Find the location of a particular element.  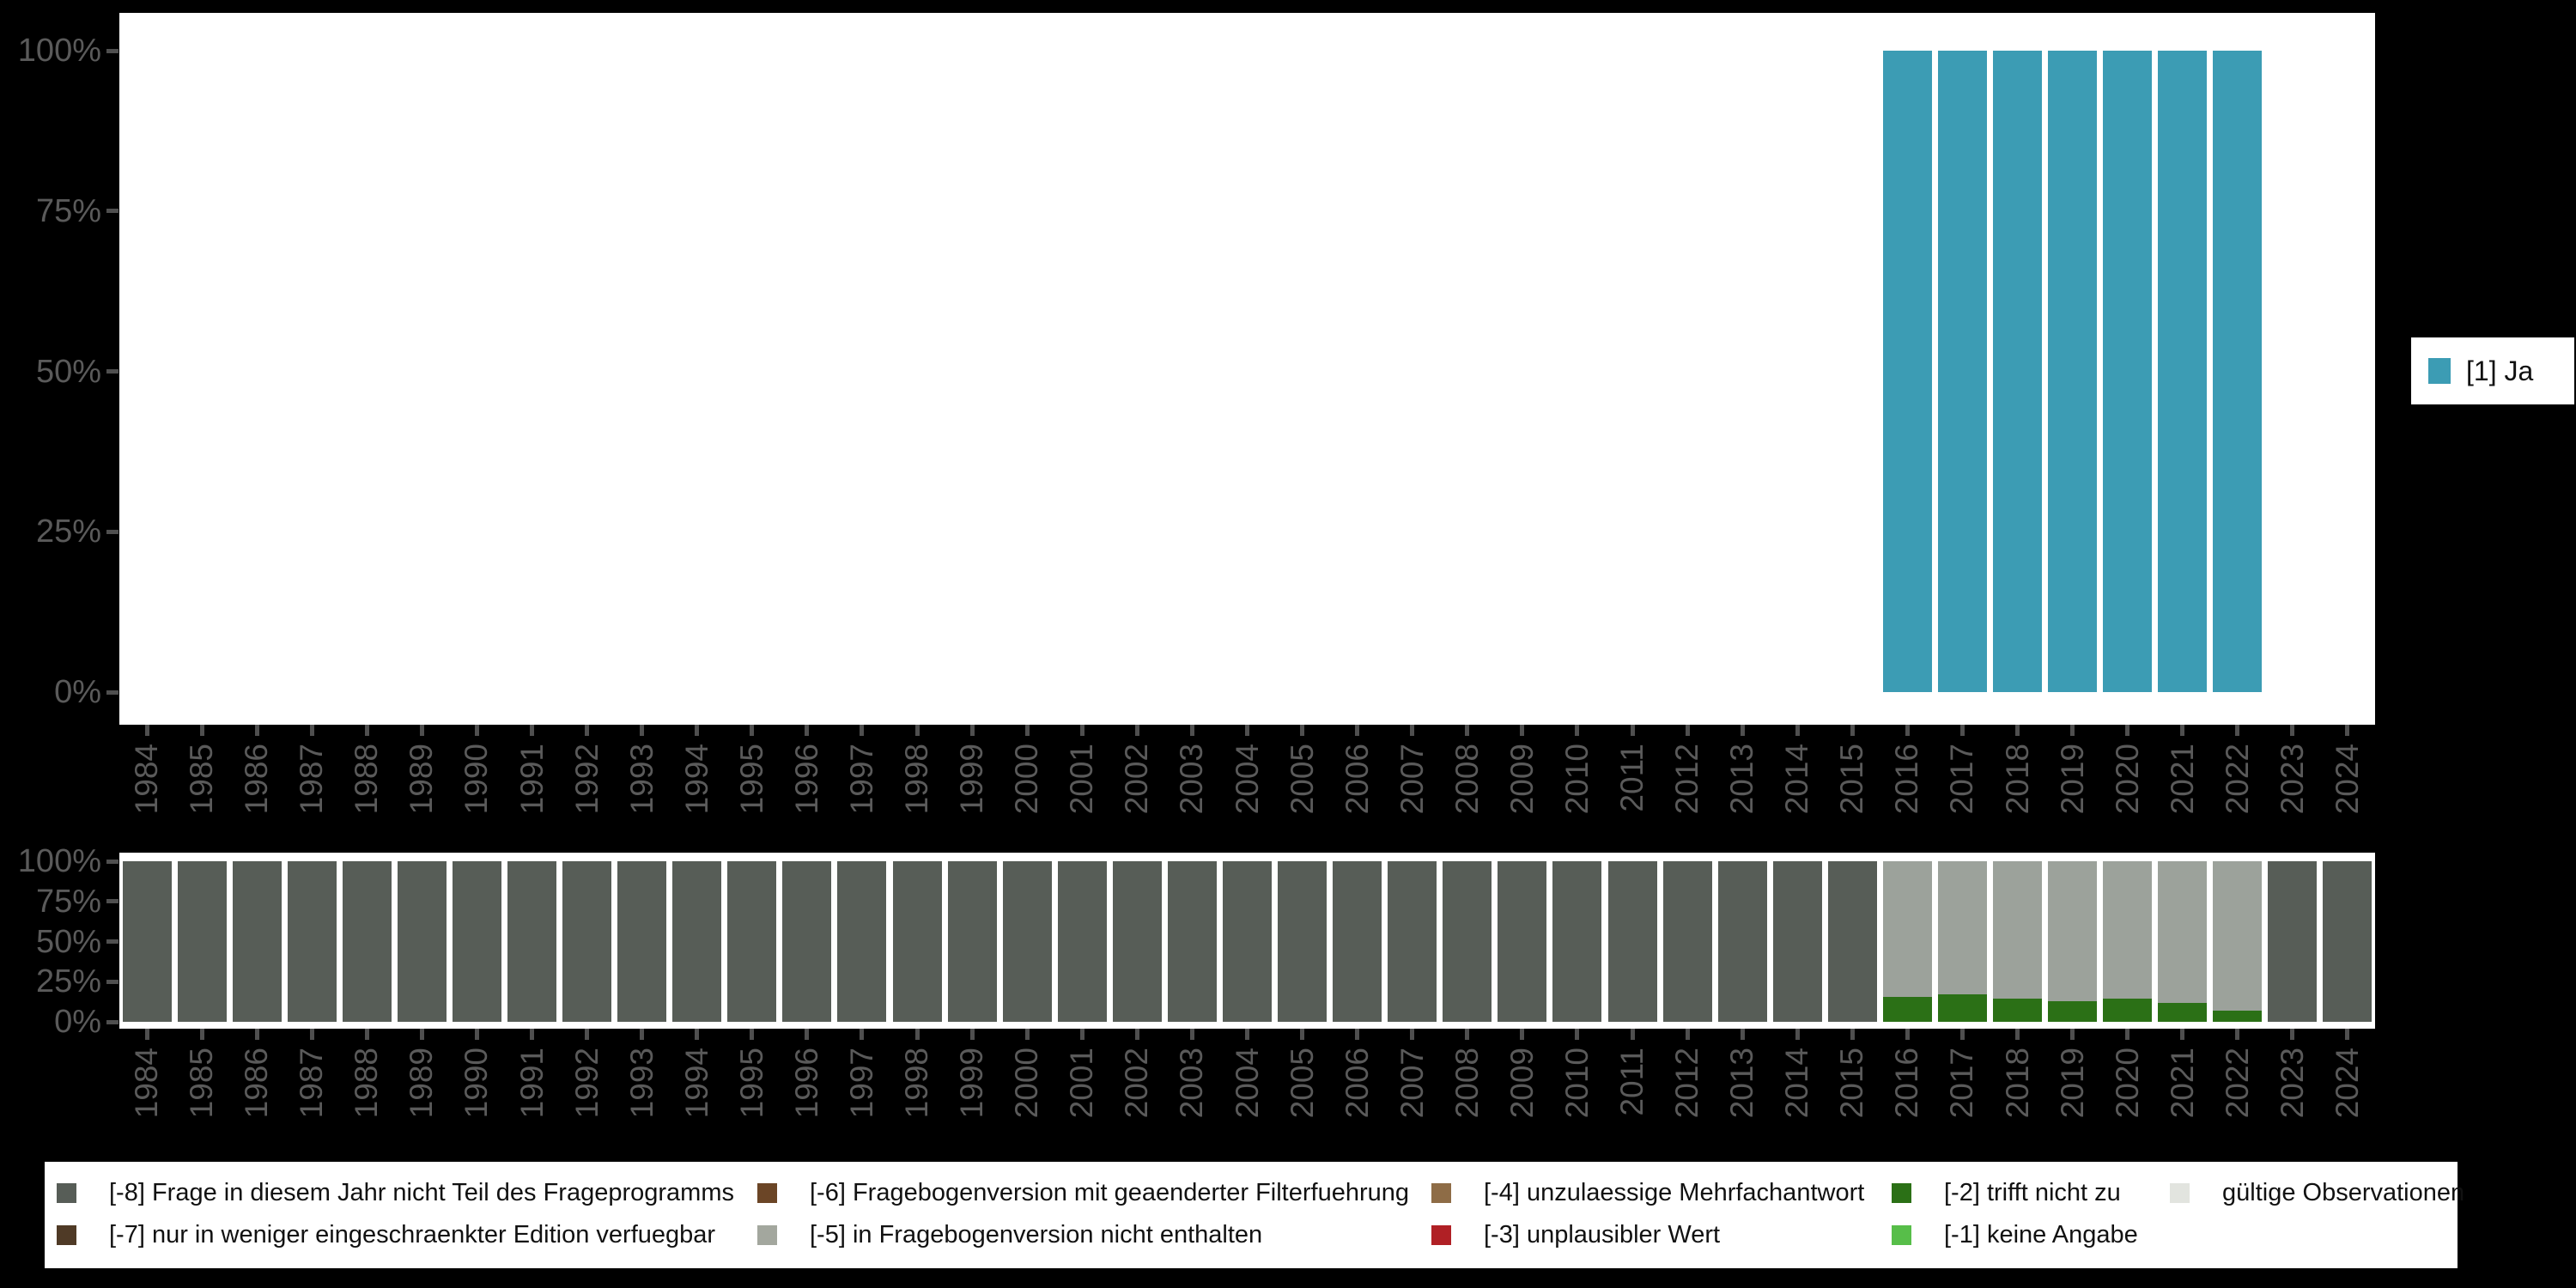

valid-y-tick-label: 50% is located at coordinates (68, 371).